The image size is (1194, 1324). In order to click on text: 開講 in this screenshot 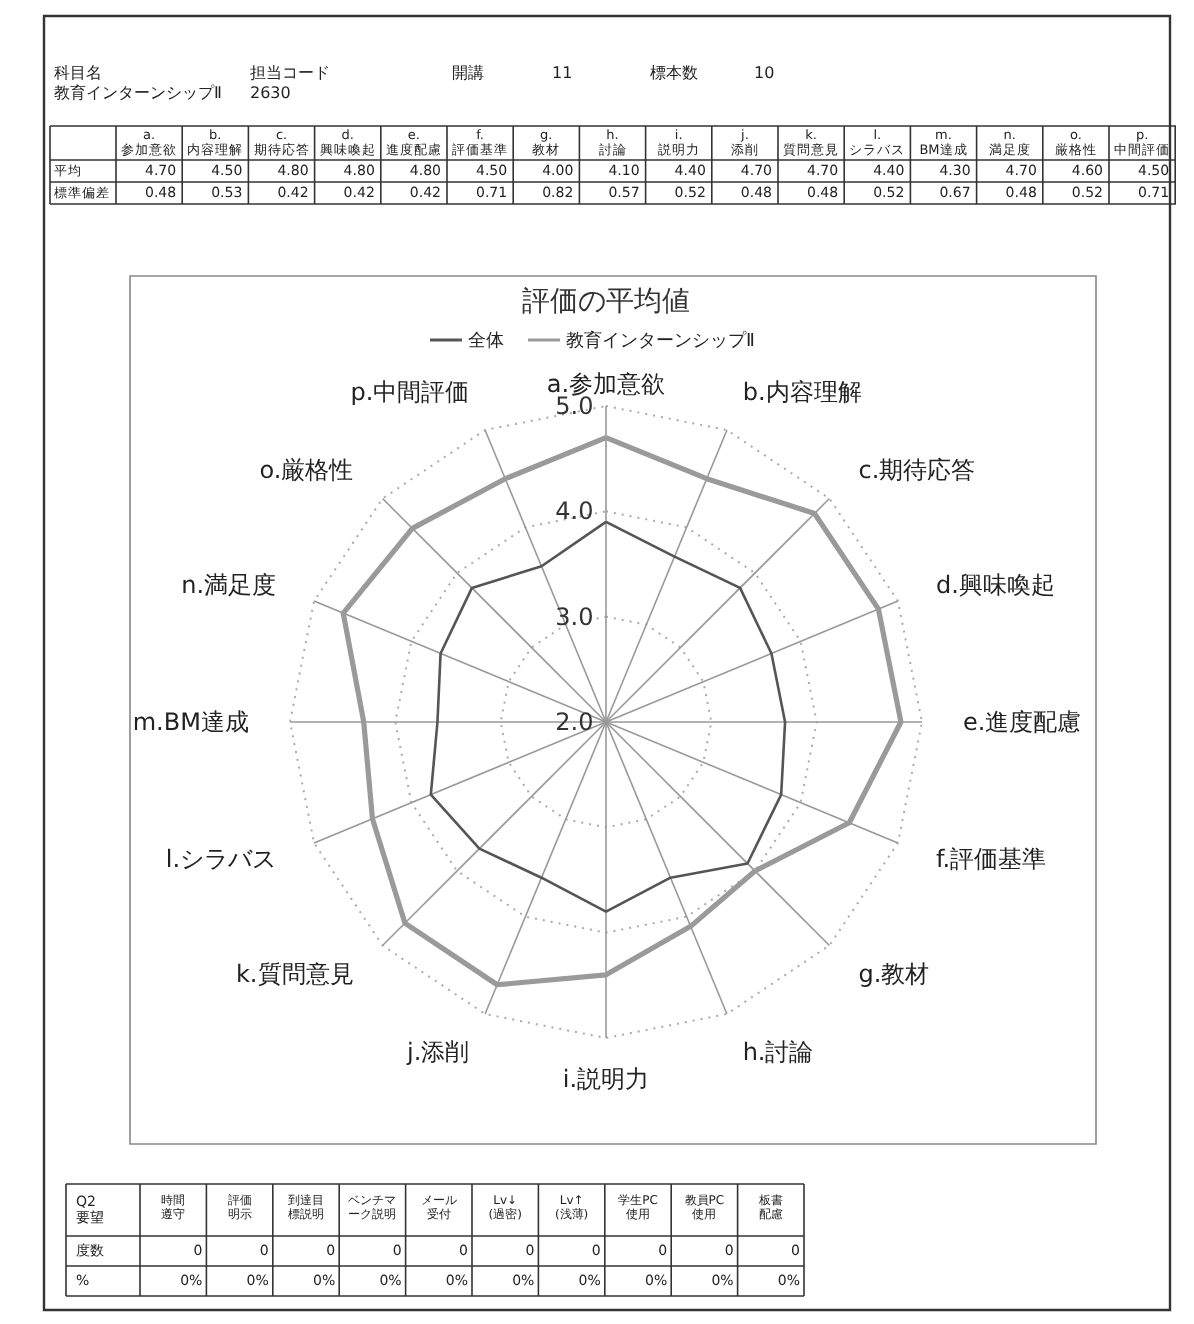, I will do `click(468, 73)`.